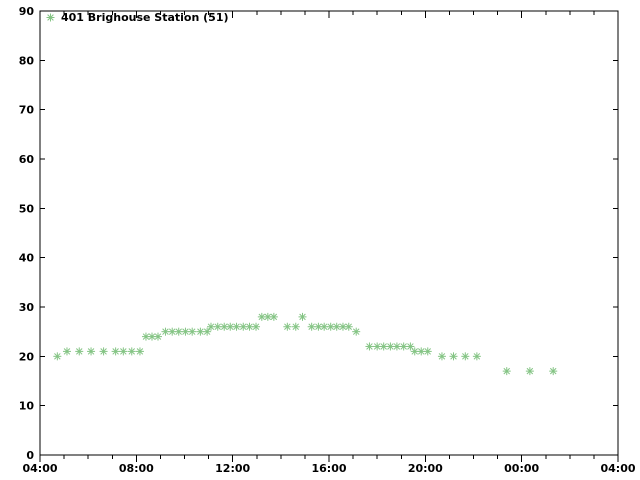  What do you see at coordinates (30, 455) in the screenshot?
I see `y-tick-label: 0` at bounding box center [30, 455].